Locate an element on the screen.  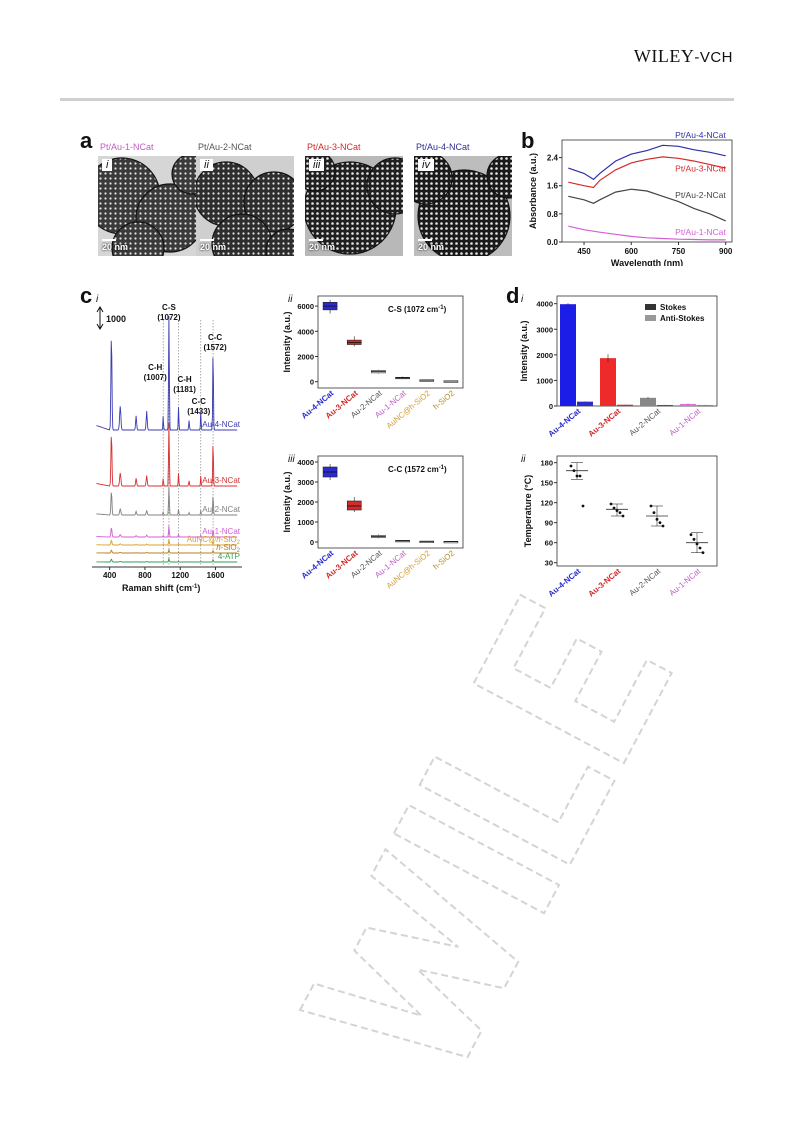
chart-title: C-C (1572 cm-1) is located at coordinates (417, 469).